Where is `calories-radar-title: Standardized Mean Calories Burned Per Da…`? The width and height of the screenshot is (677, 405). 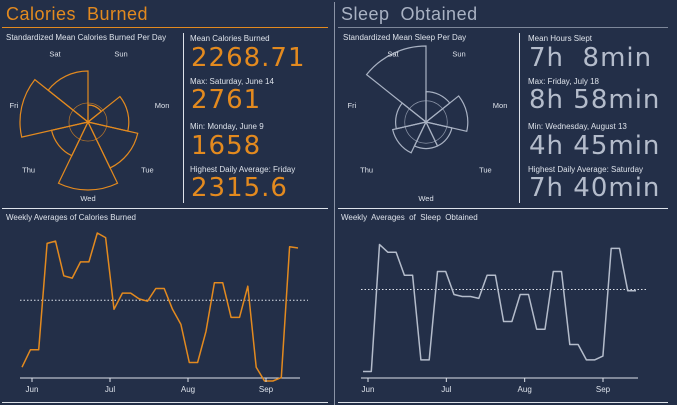 calories-radar-title: Standardized Mean Calories Burned Per Da… is located at coordinates (86, 37).